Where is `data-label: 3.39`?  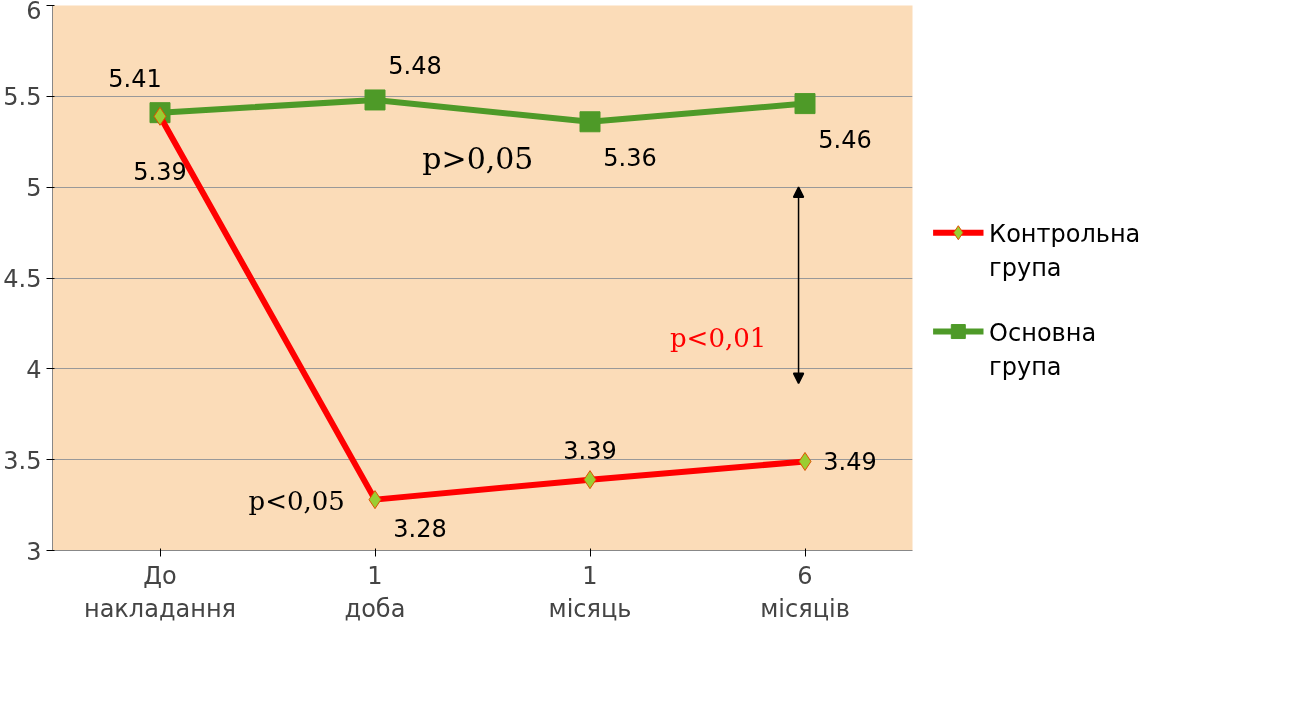
data-label: 3.39 is located at coordinates (590, 450).